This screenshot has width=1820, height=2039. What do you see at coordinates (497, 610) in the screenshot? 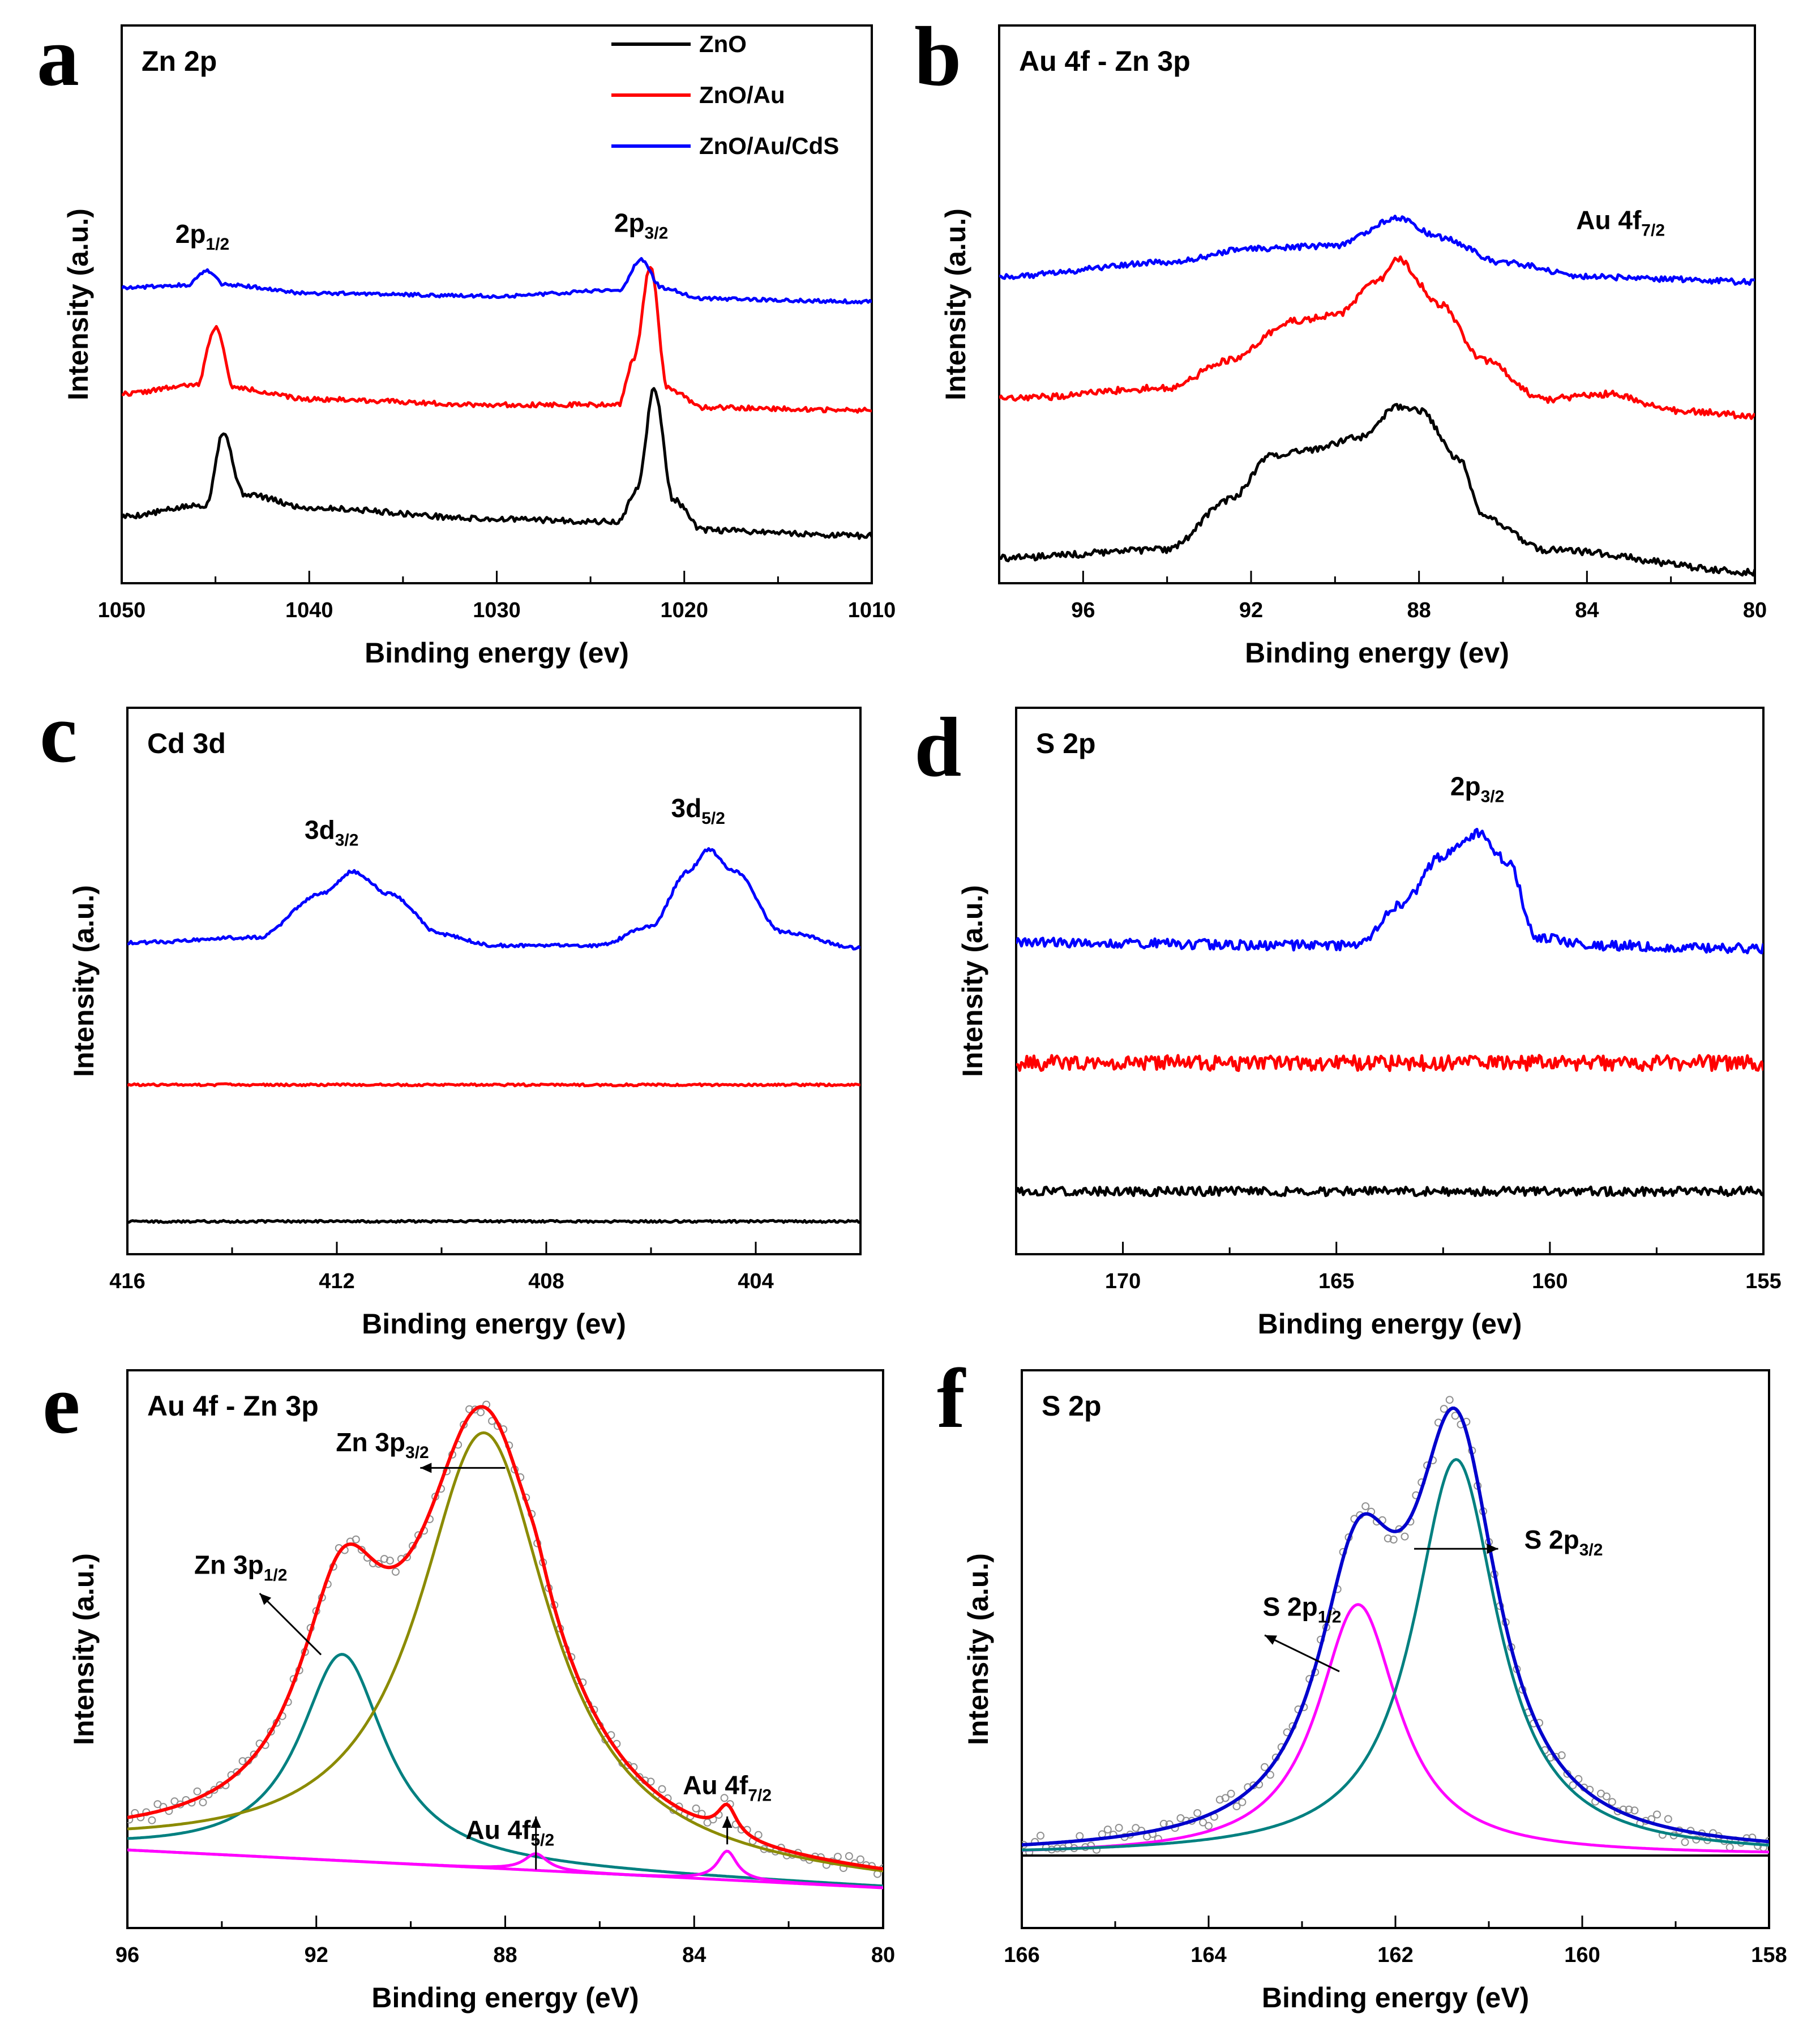
I see `x-tick-label: 1030` at bounding box center [497, 610].